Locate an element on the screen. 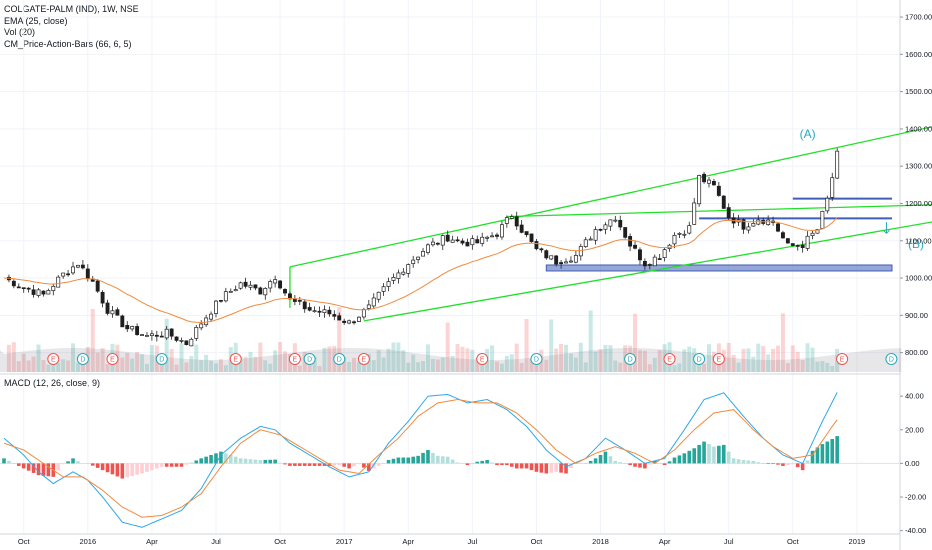 This screenshot has width=932, height=550. time-tick-label: 2018 is located at coordinates (600, 541).